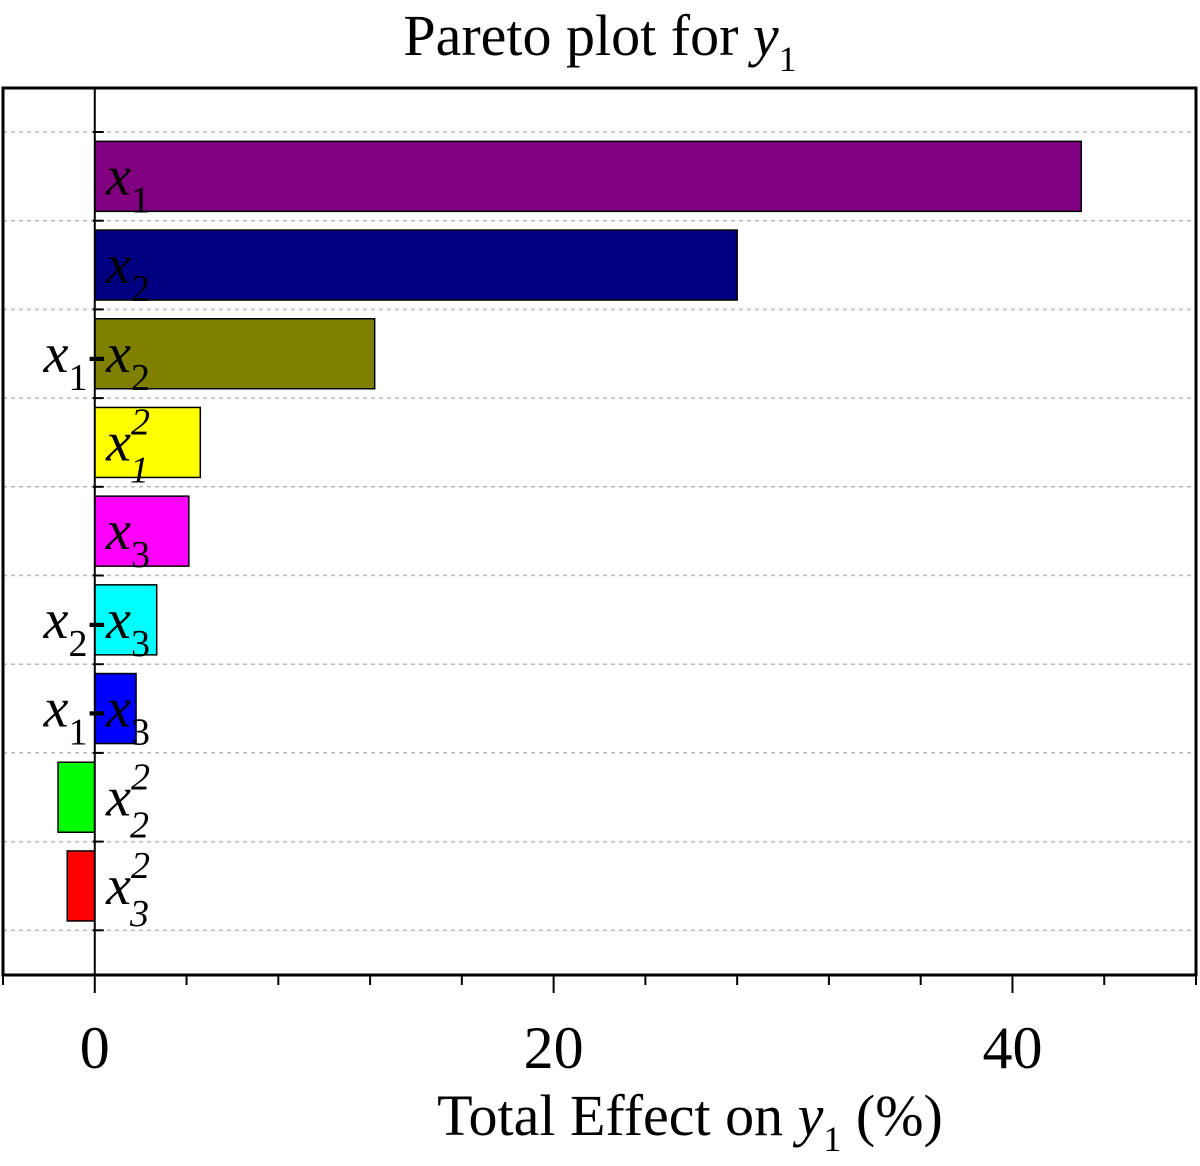 Image resolution: width=1200 pixels, height=1166 pixels. I want to click on x-axis-label-prefix: Total Effect on, so click(617, 1115).